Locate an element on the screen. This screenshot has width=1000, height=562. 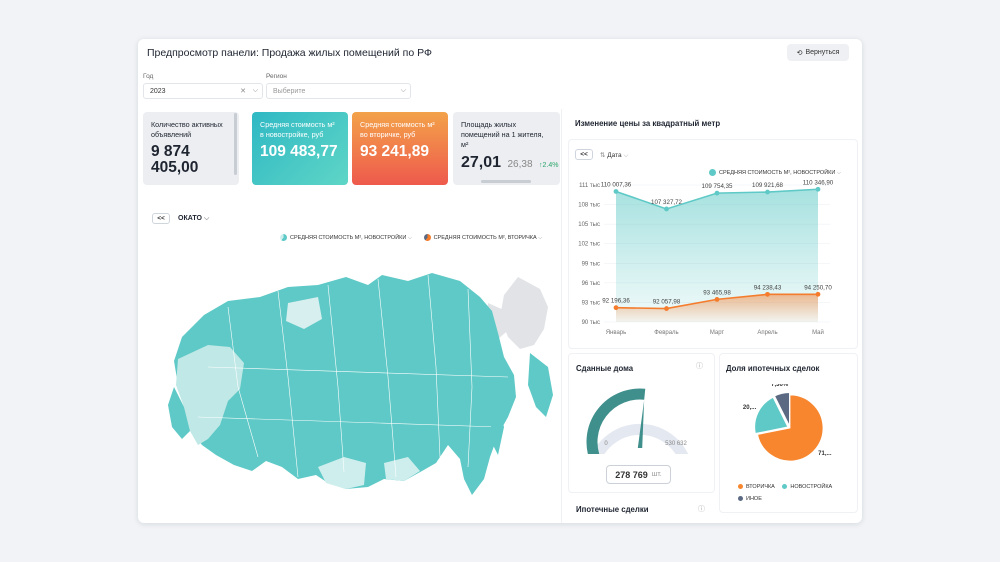
gauge-value-box: 278 769 шт. is located at coordinates (638, 474).